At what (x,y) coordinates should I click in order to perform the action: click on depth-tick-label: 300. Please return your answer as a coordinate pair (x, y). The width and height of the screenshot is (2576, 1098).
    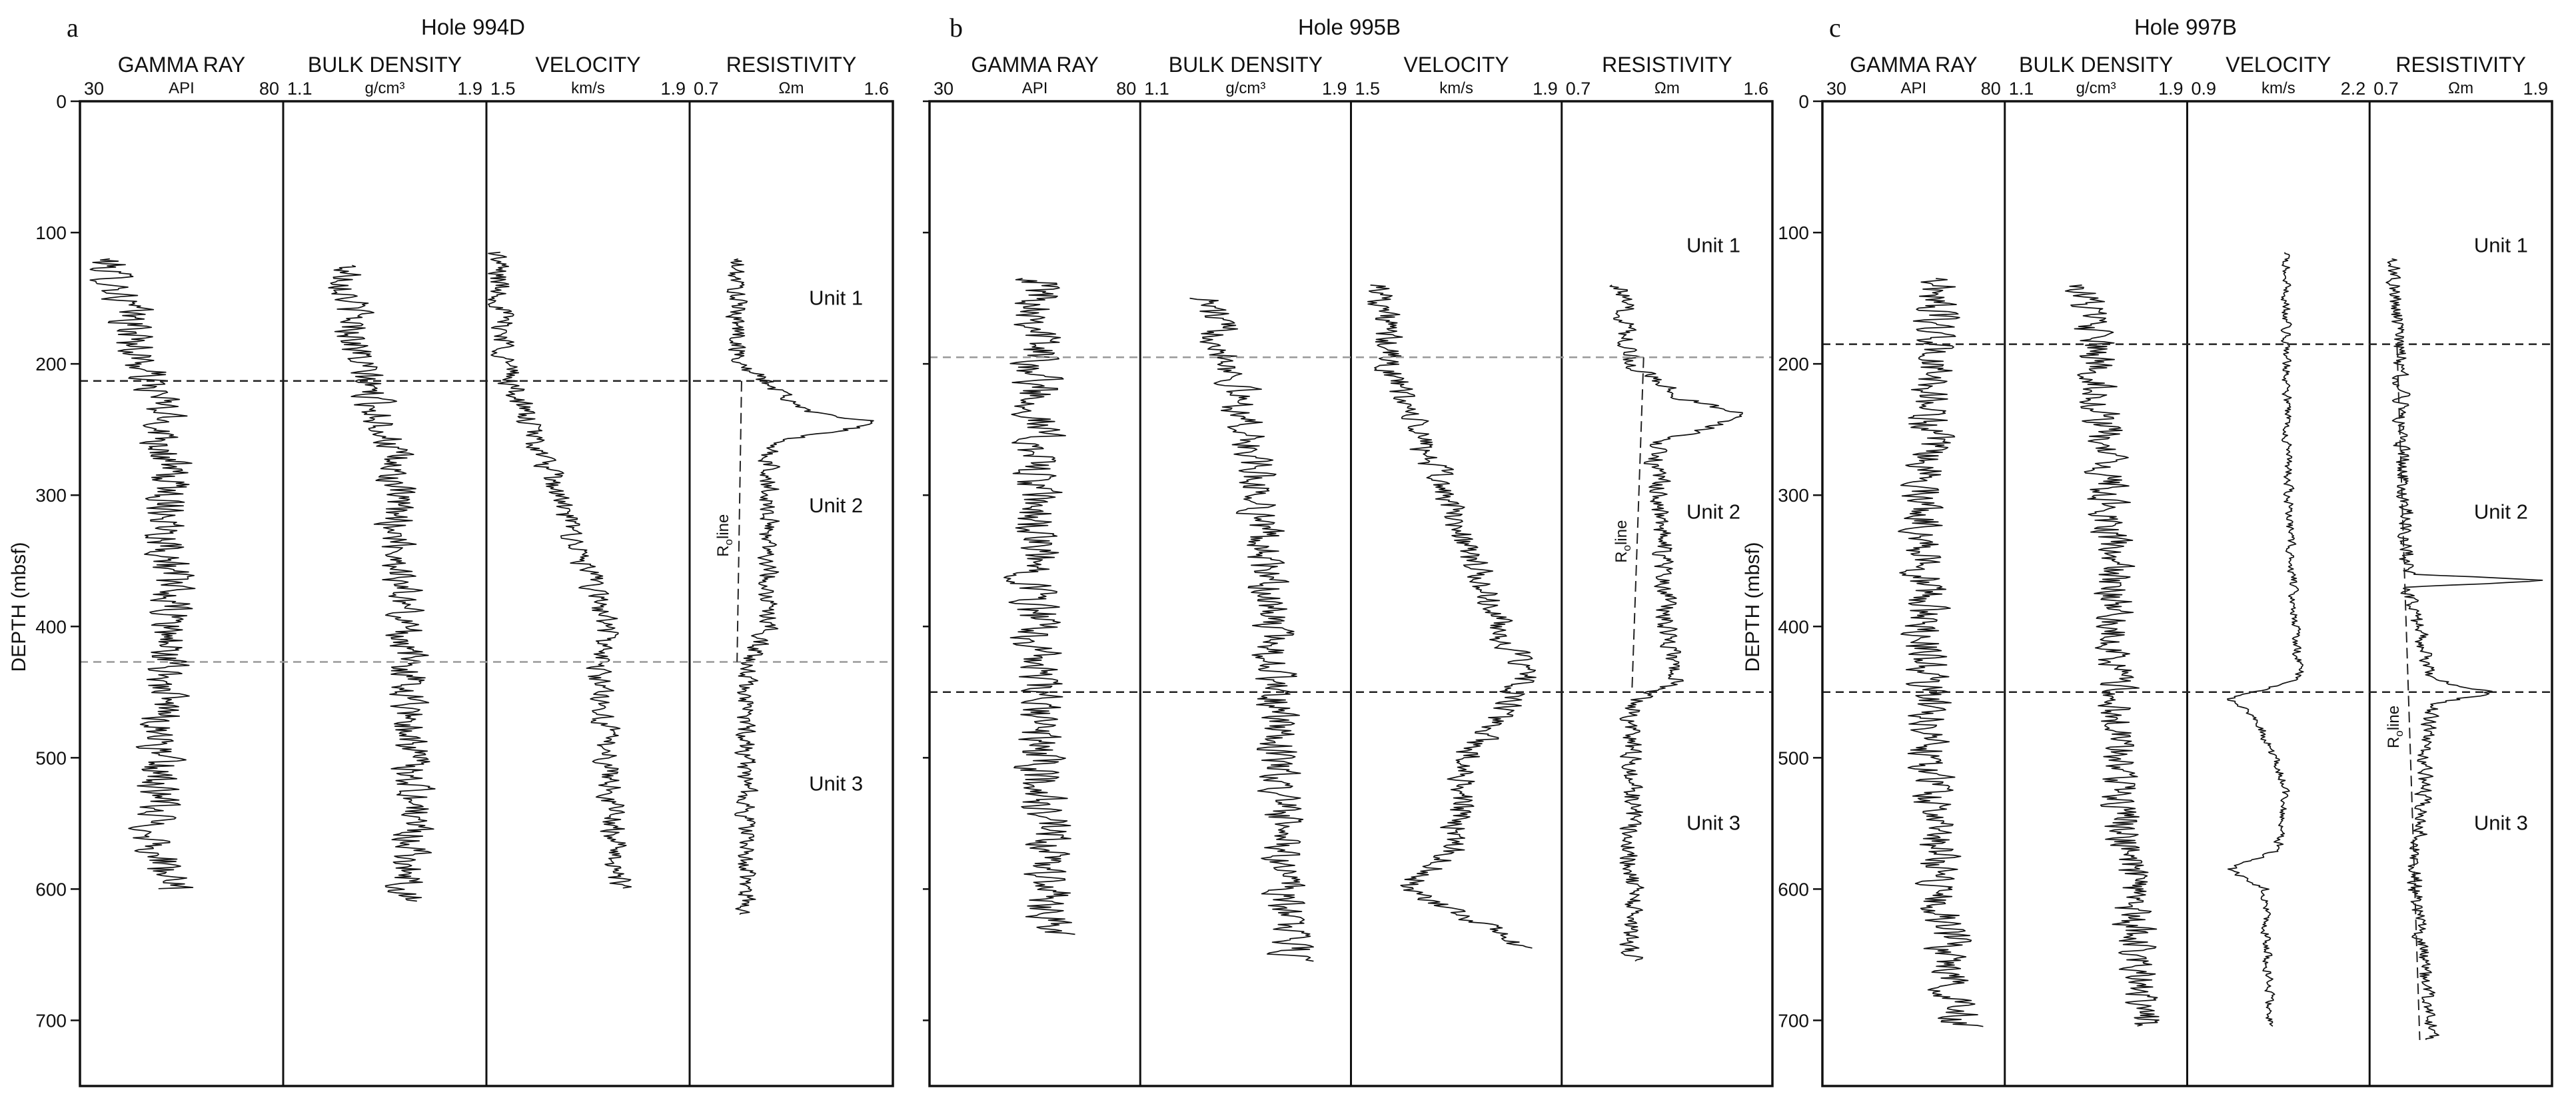
    Looking at the image, I should click on (51, 495).